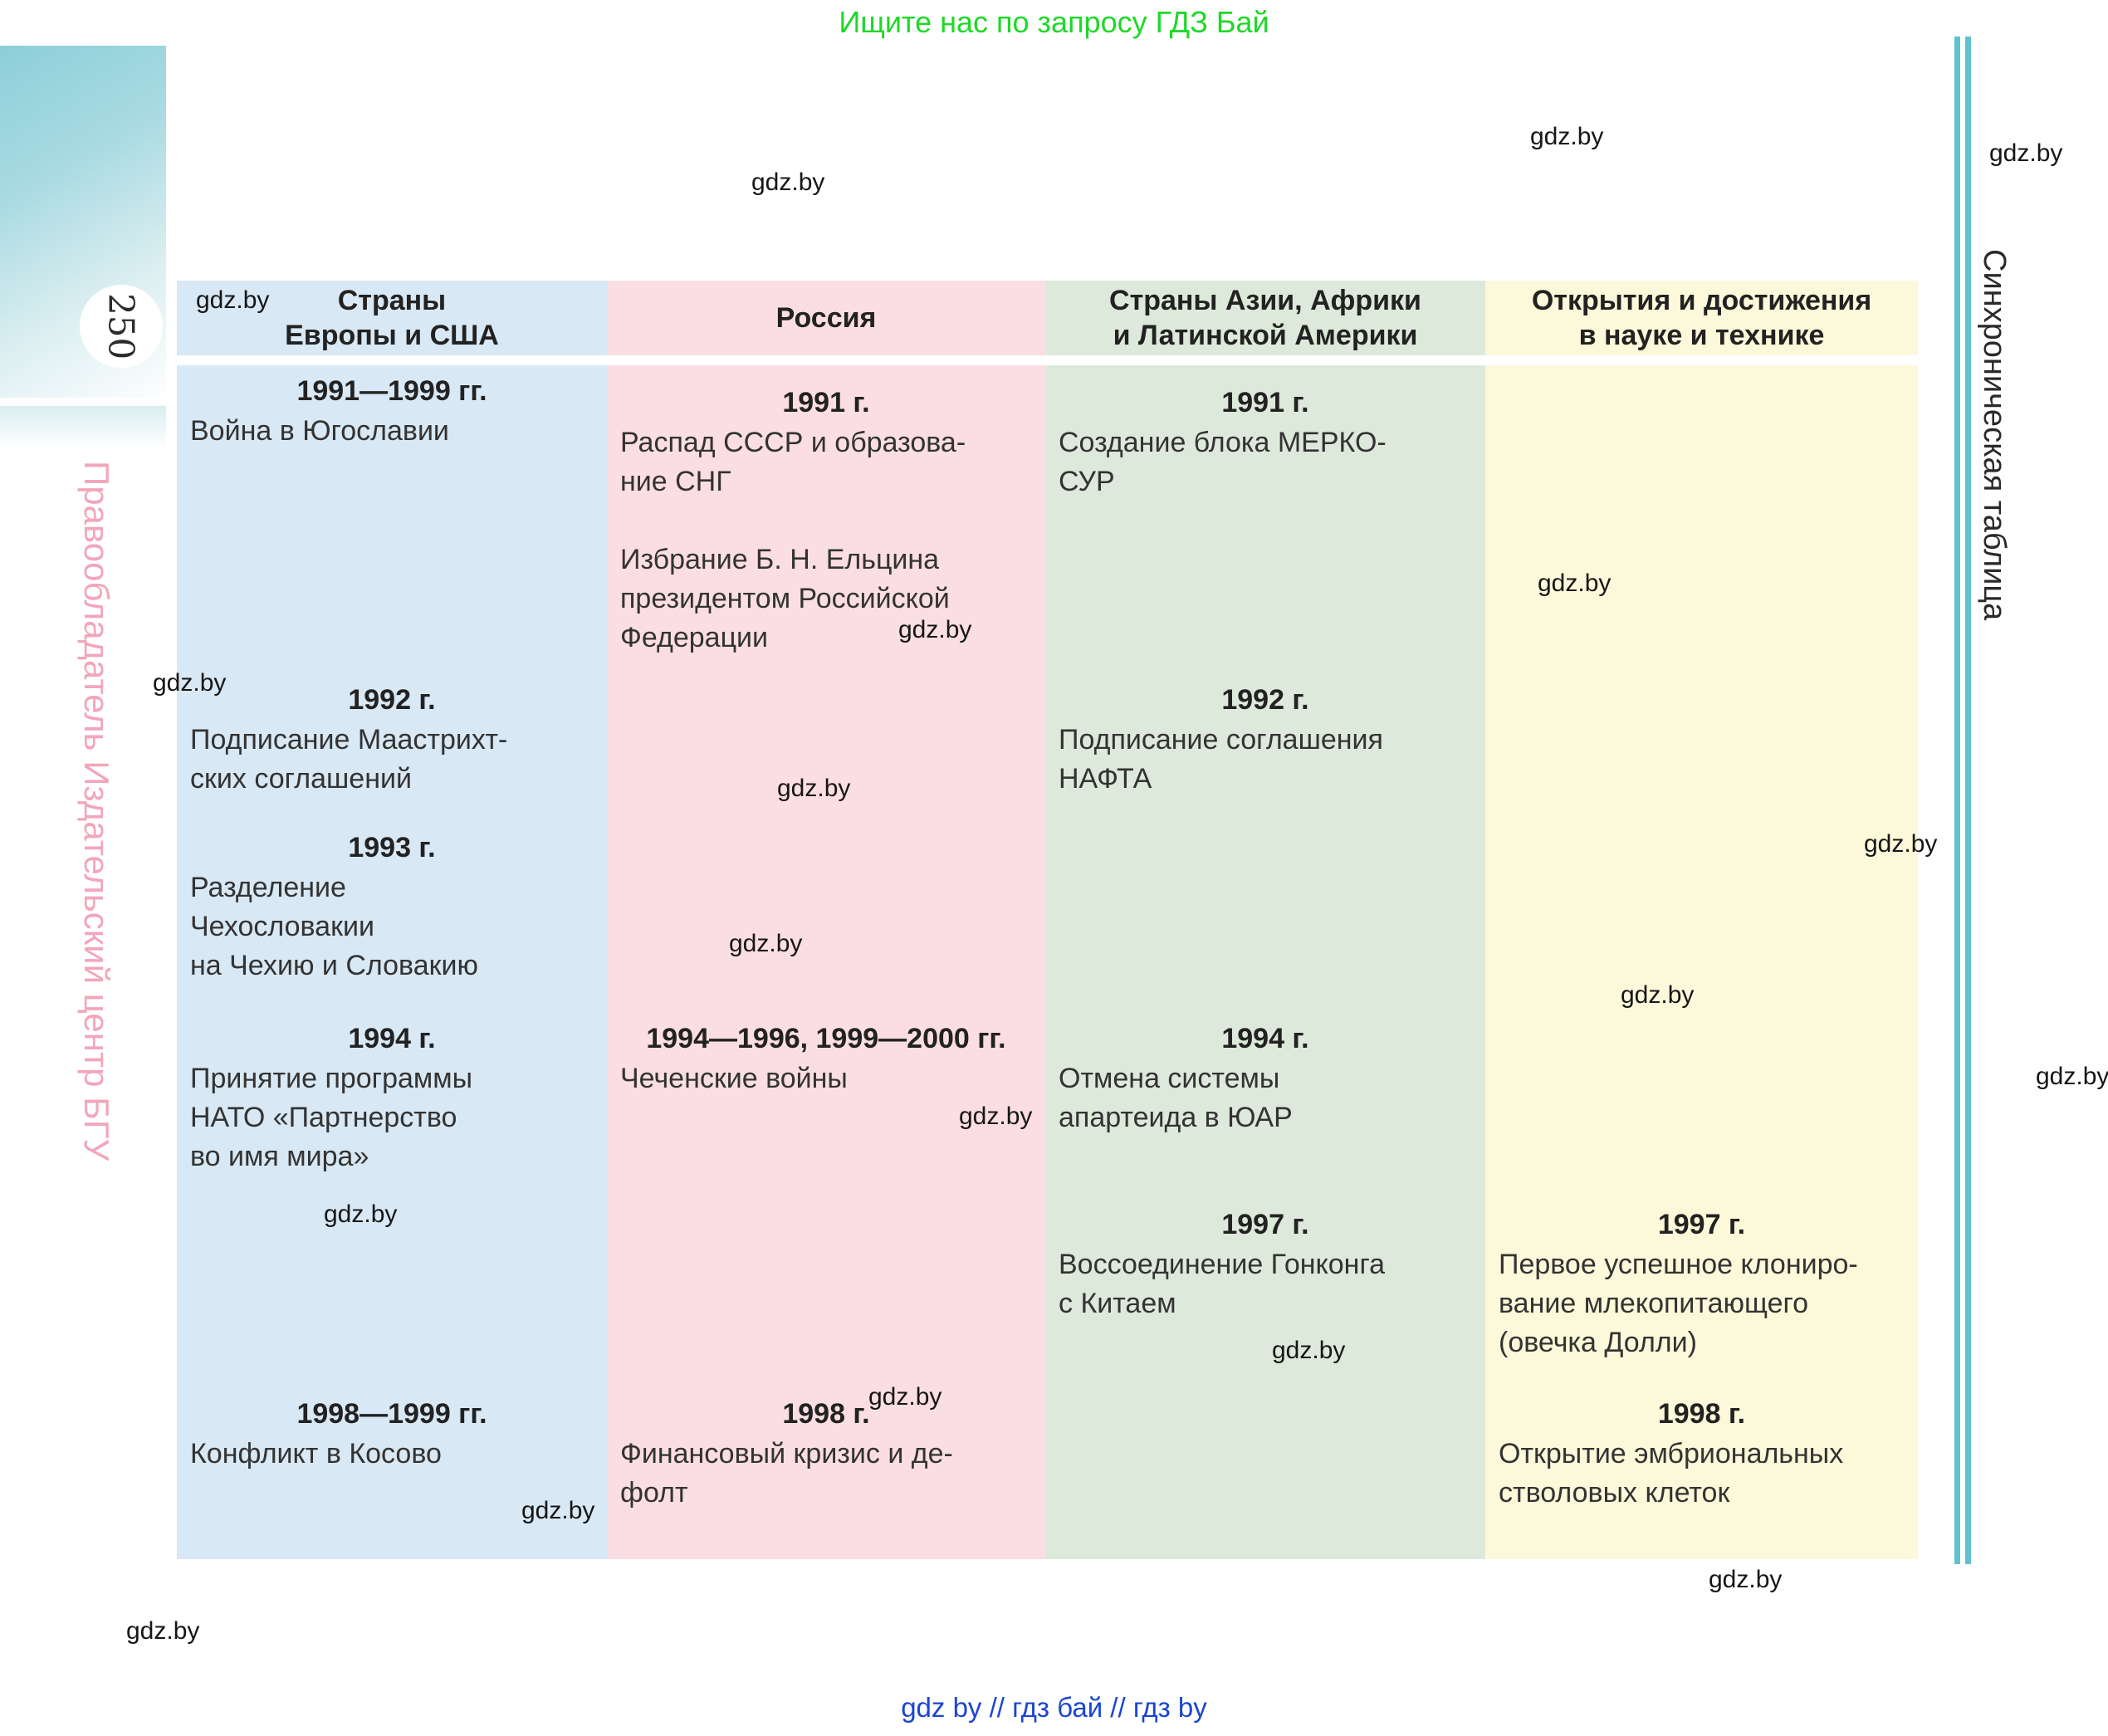 The height and width of the screenshot is (1736, 2108). Describe the element at coordinates (1054, 1707) in the screenshot. I see `footer-links-text: gdz by // гдз бай // гдз by` at that location.